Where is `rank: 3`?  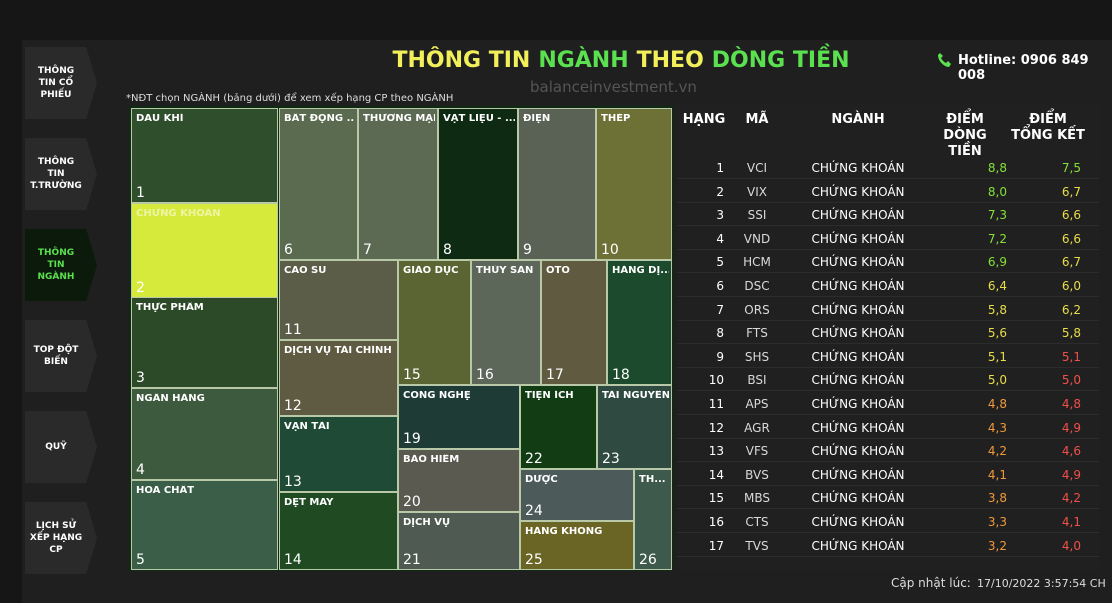
rank: 3 is located at coordinates (720, 215).